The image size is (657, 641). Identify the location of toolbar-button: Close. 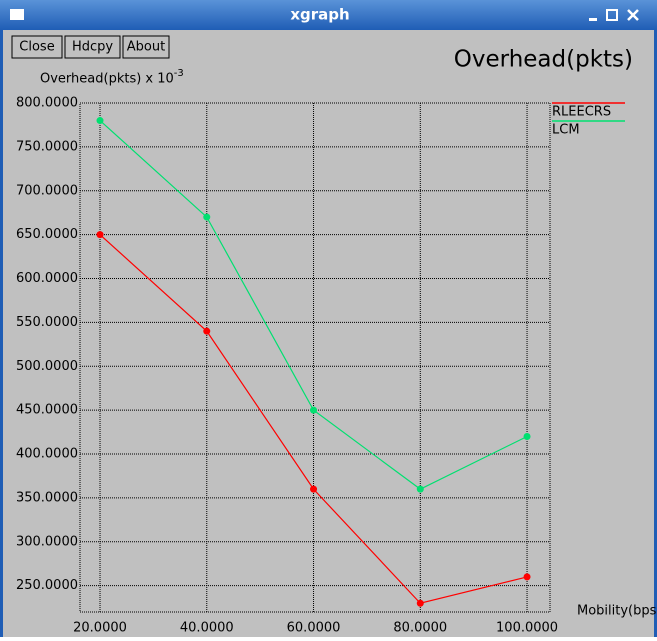
(37, 47).